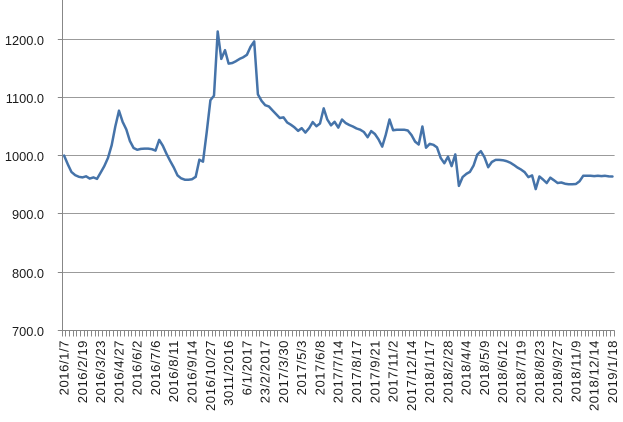 The height and width of the screenshot is (422, 623). I want to click on svg-text: 2017/5/3, so click(301, 367).